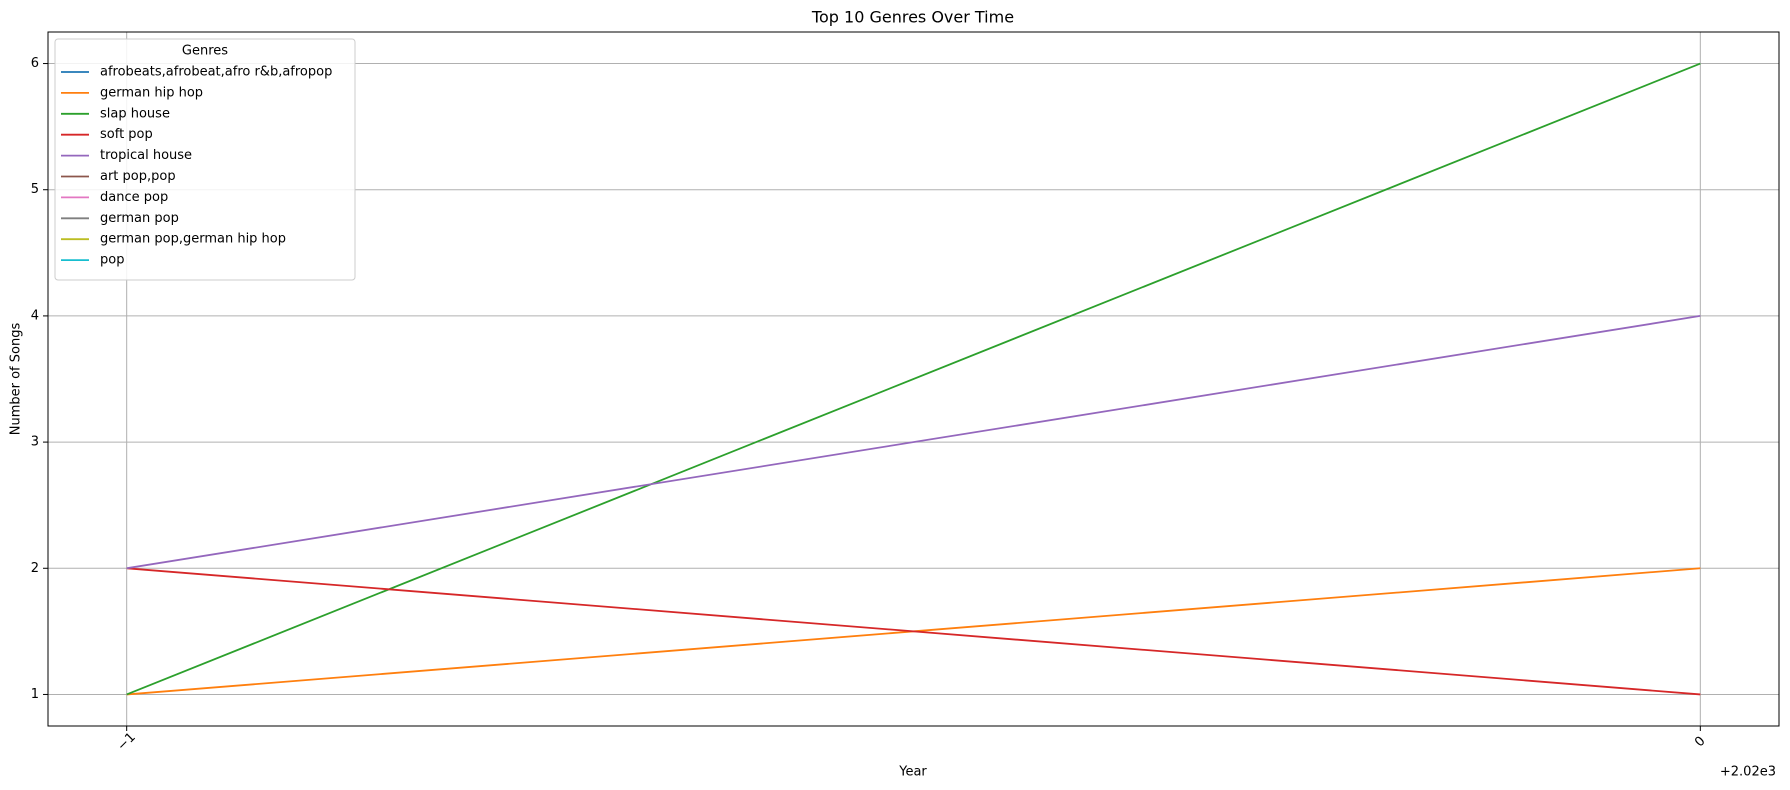 The width and height of the screenshot is (1790, 790). What do you see at coordinates (127, 742) in the screenshot?
I see `x-tick-label: −1` at bounding box center [127, 742].